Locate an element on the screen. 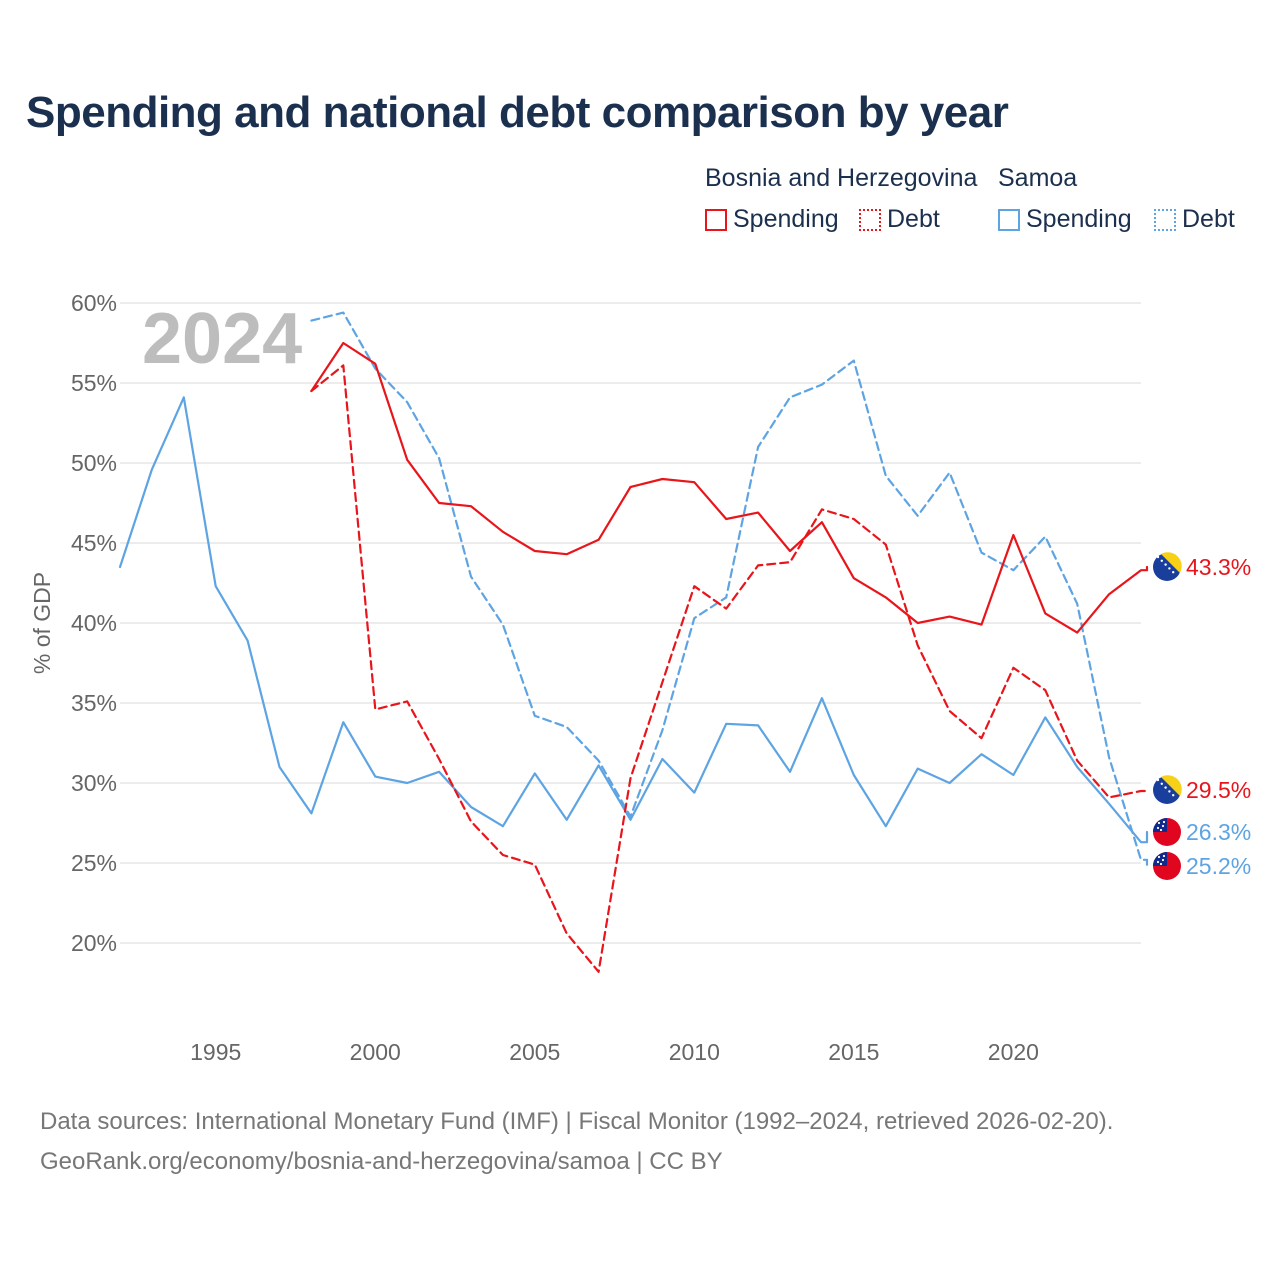  y-tick-label: 45% is located at coordinates (94, 543).